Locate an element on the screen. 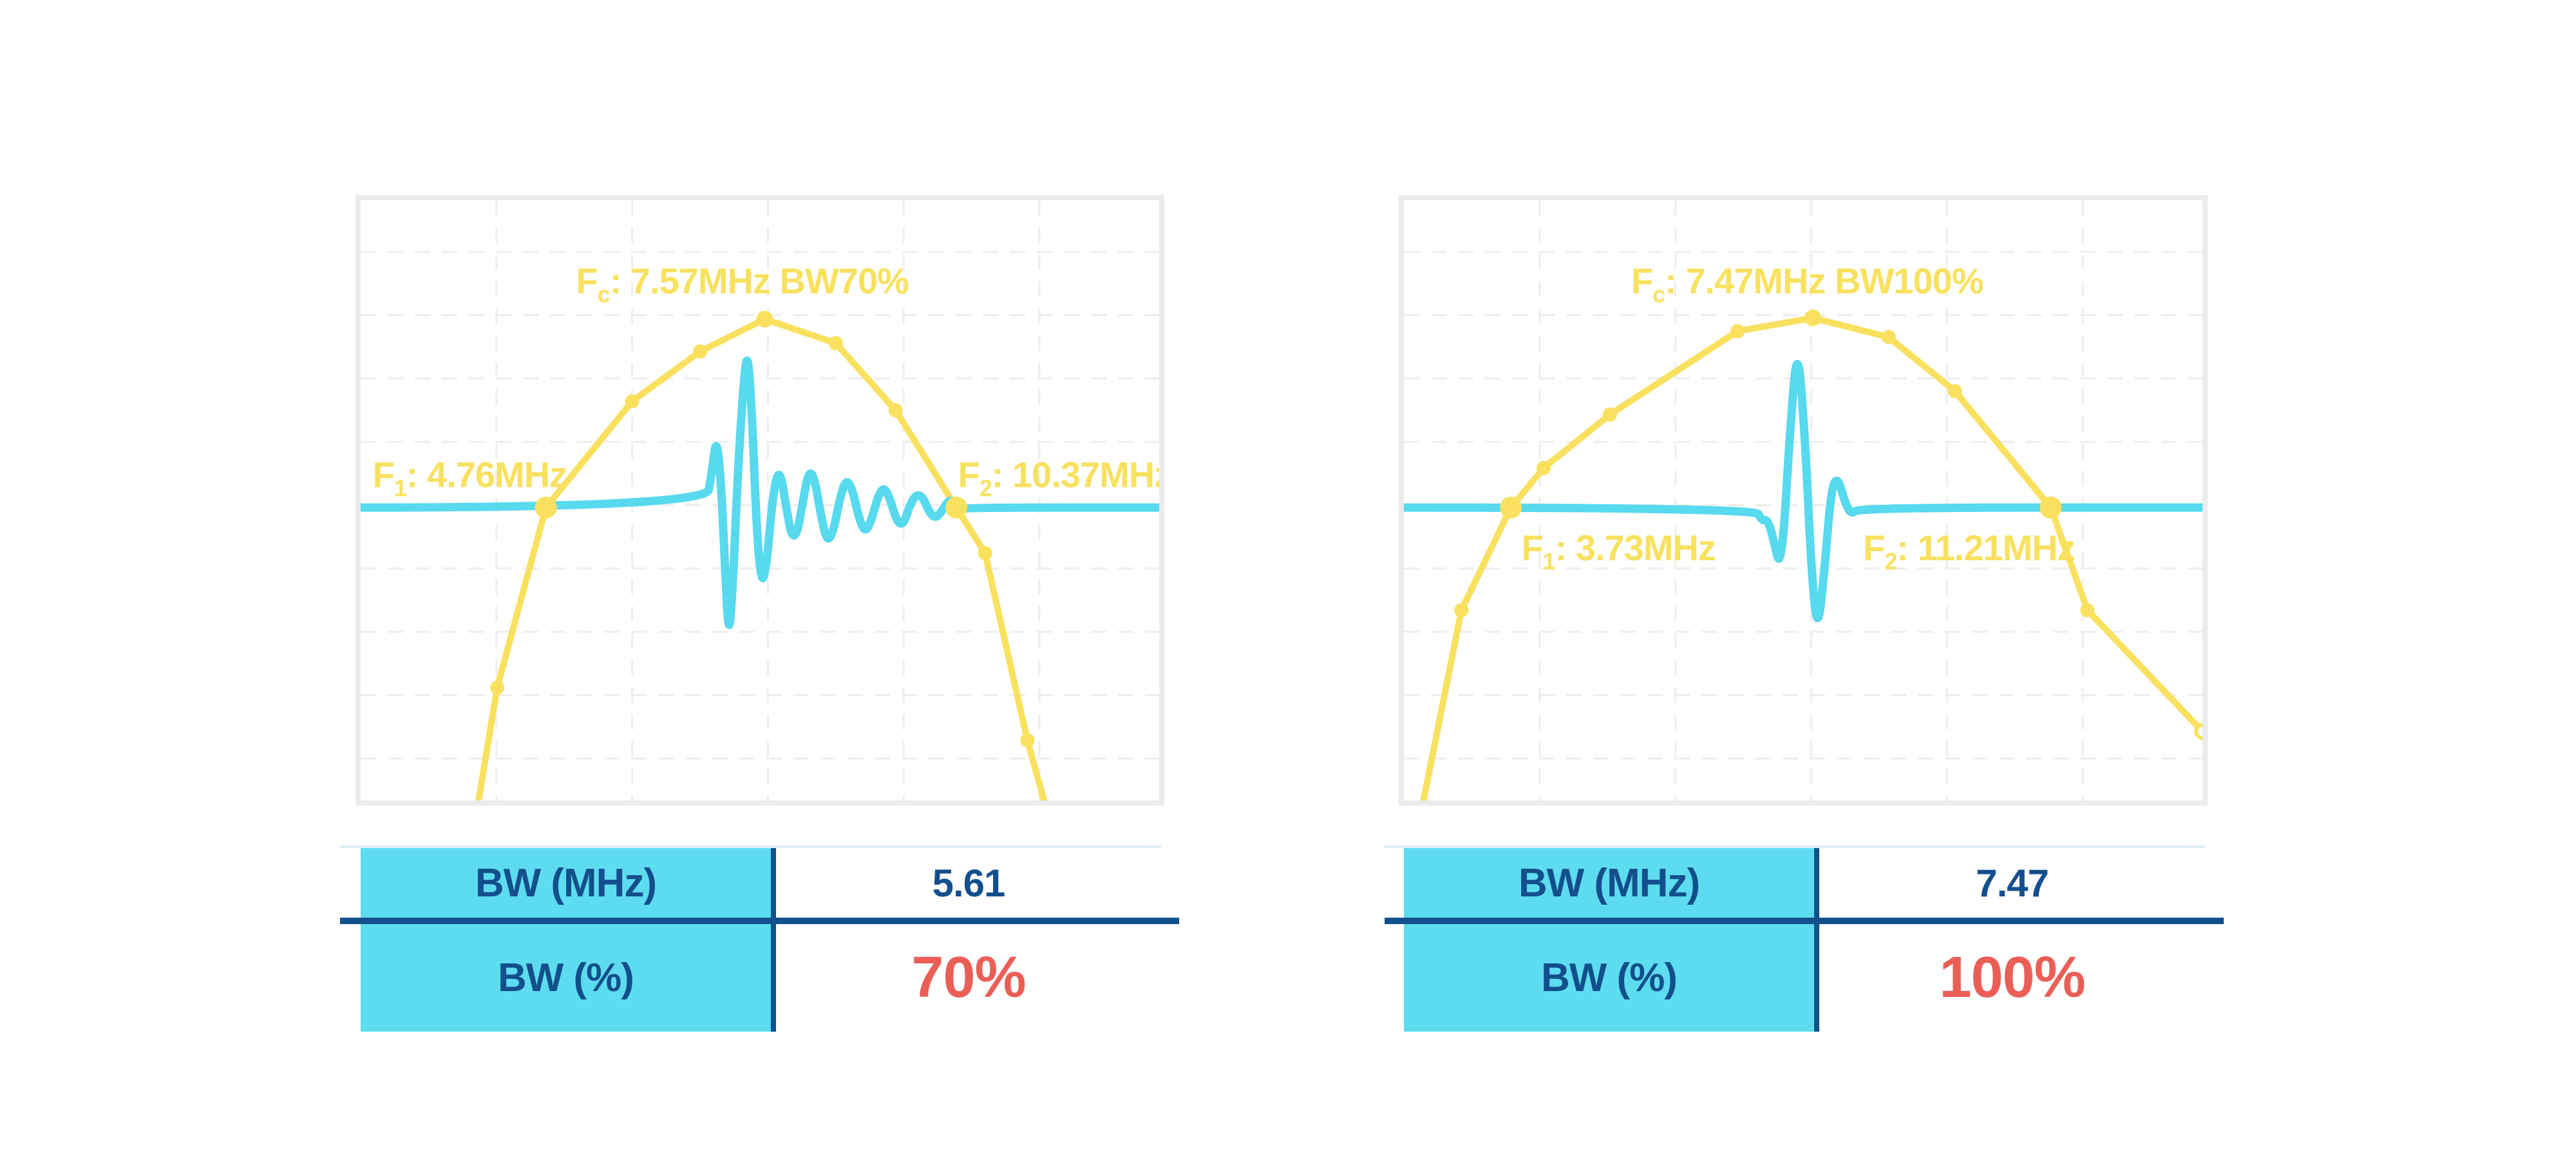 The height and width of the screenshot is (1154, 2576). f1-label: F1: 3.73MHz is located at coordinates (1618, 550).